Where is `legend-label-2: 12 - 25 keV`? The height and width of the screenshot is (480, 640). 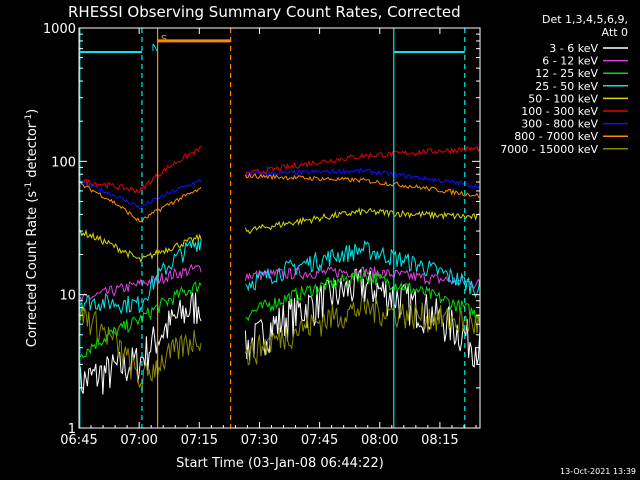 legend-label-2: 12 - 25 keV is located at coordinates (566, 73).